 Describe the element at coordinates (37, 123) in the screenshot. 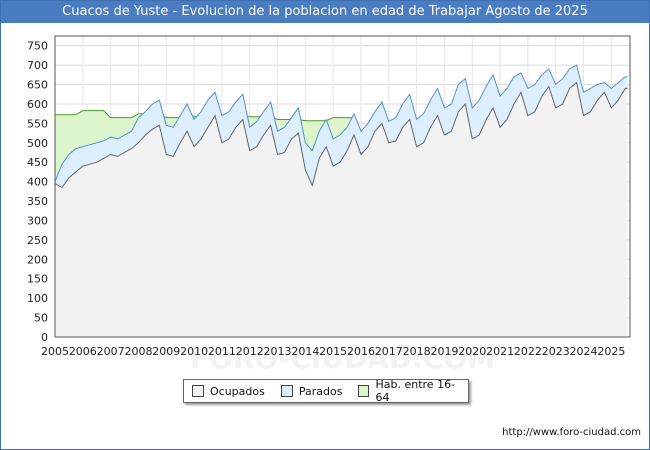

I see `y-tick-label-550: 550` at that location.